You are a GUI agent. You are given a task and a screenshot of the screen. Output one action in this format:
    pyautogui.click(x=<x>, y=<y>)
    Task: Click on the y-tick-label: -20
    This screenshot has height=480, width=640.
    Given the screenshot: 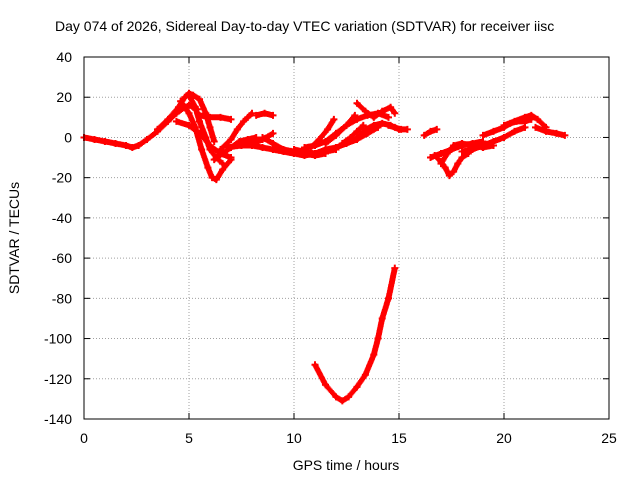 What is the action you would take?
    pyautogui.click(x=62, y=178)
    